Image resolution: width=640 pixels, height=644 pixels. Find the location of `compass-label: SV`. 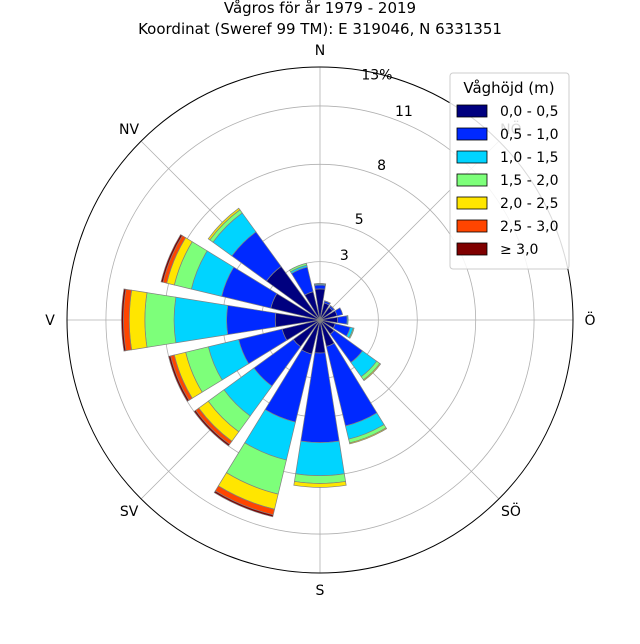

compass-label: SV is located at coordinates (129, 512).